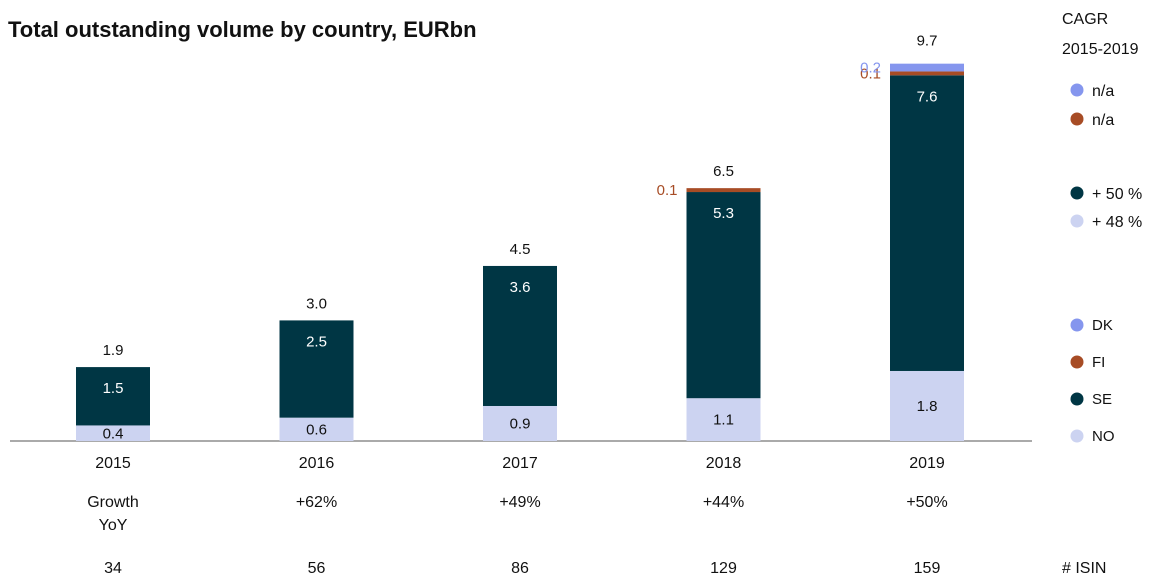 The image size is (1155, 576). I want to click on bar-no-2016, so click(316, 429).